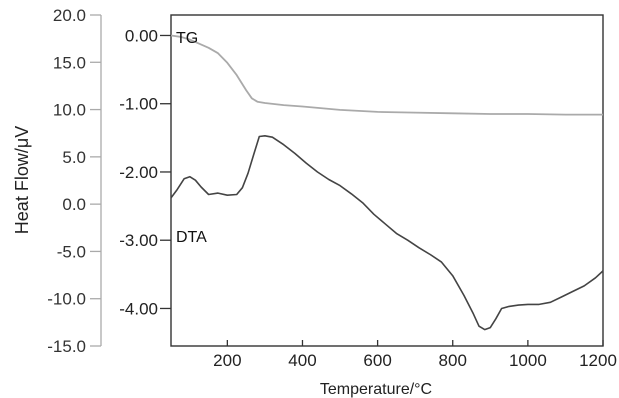 This screenshot has height=398, width=619. What do you see at coordinates (138, 172) in the screenshot?
I see `inner-axis-tick-label: -2.00` at bounding box center [138, 172].